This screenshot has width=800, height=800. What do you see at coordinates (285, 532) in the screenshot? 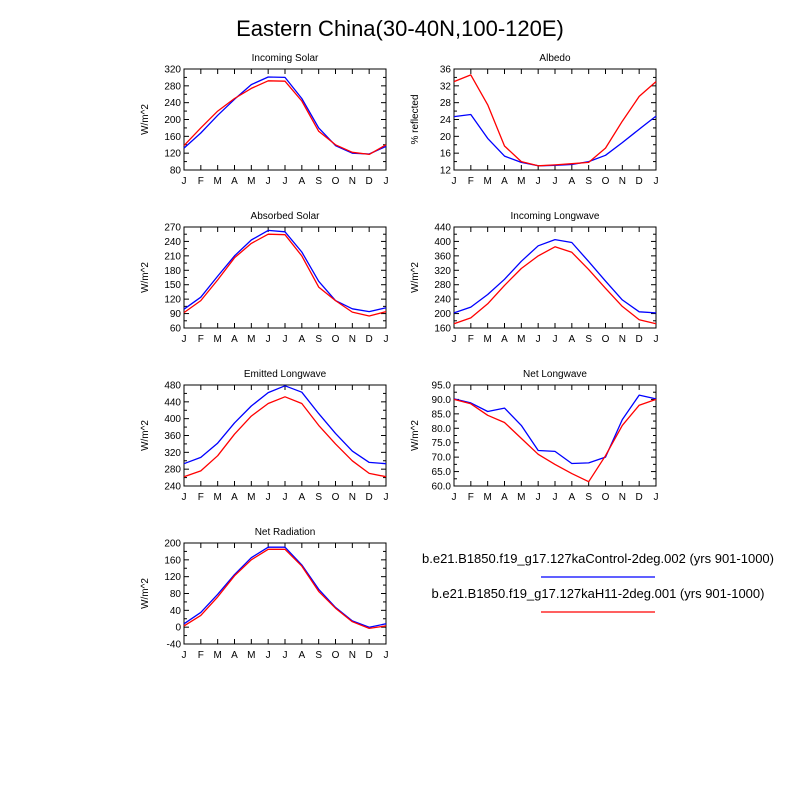
I see `panel-title: Net Radiation` at bounding box center [285, 532].